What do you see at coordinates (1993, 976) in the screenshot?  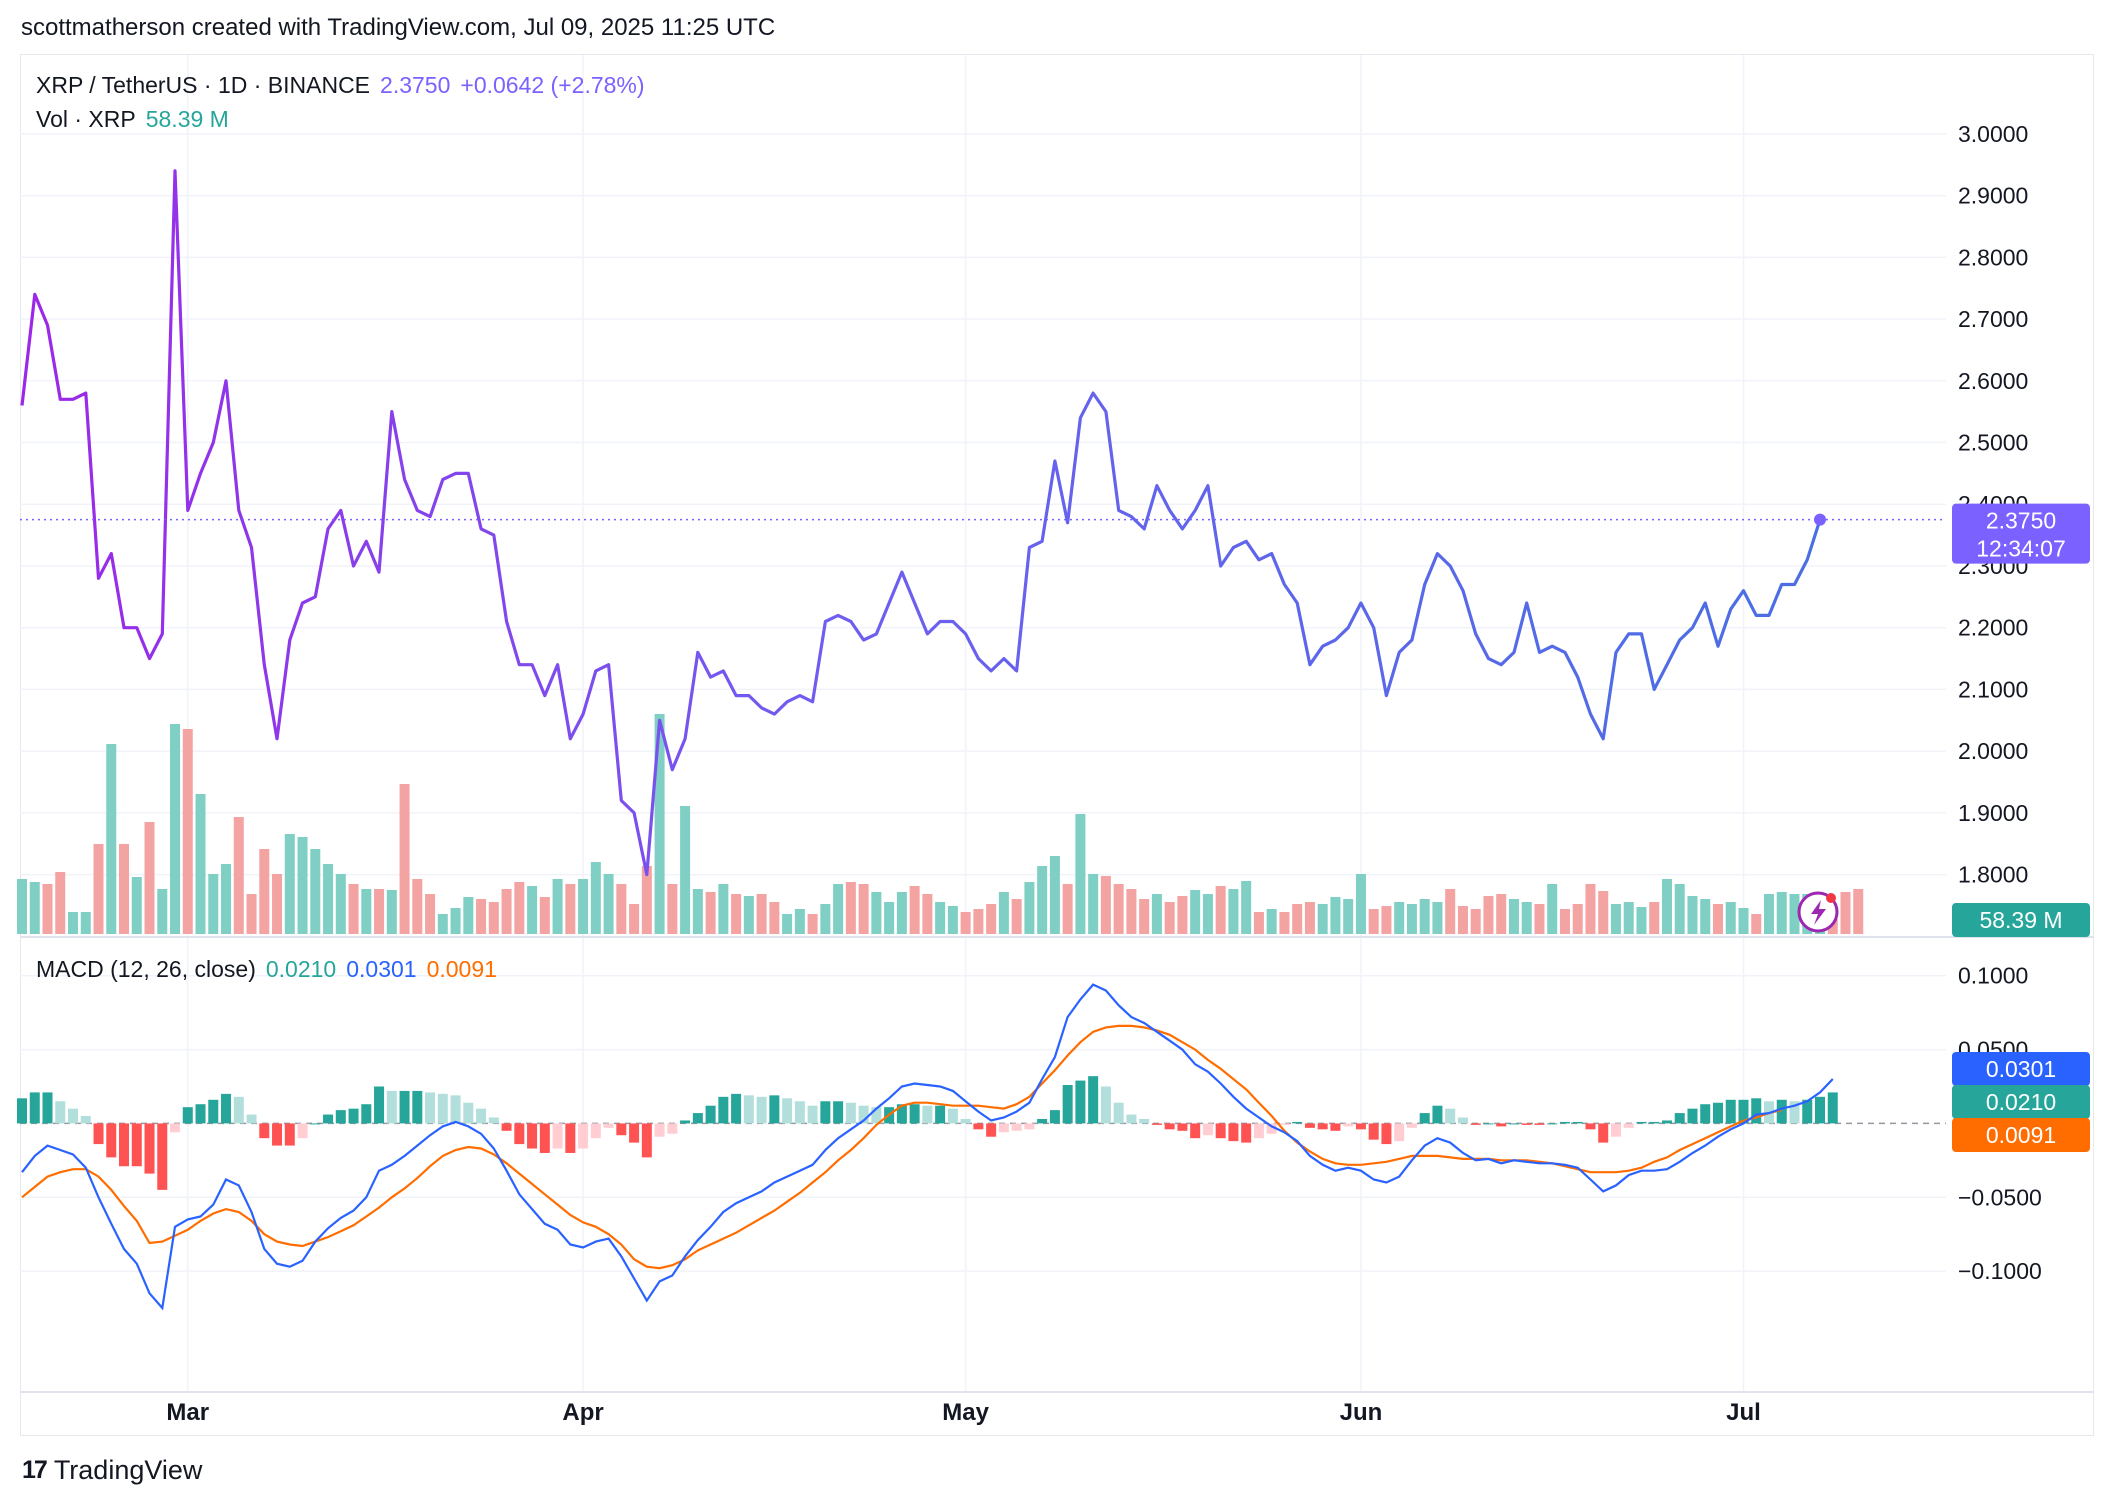 I see `macd-tick-label: 0.1000` at bounding box center [1993, 976].